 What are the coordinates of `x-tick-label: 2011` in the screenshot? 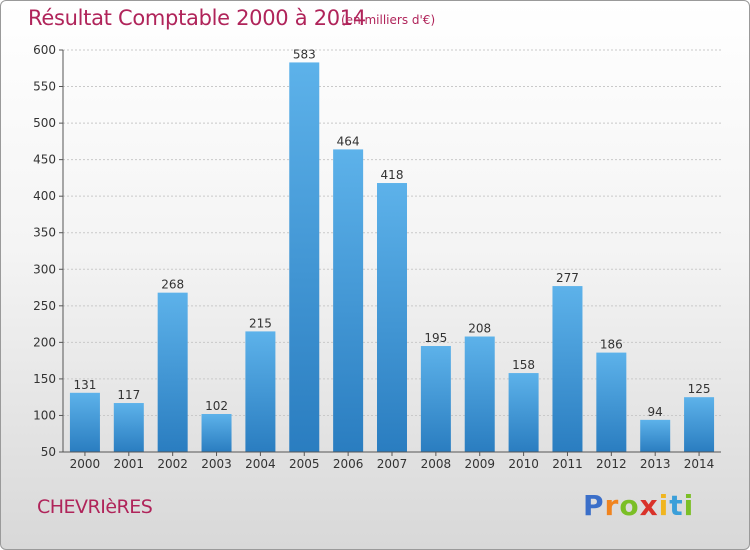 It's located at (567, 464).